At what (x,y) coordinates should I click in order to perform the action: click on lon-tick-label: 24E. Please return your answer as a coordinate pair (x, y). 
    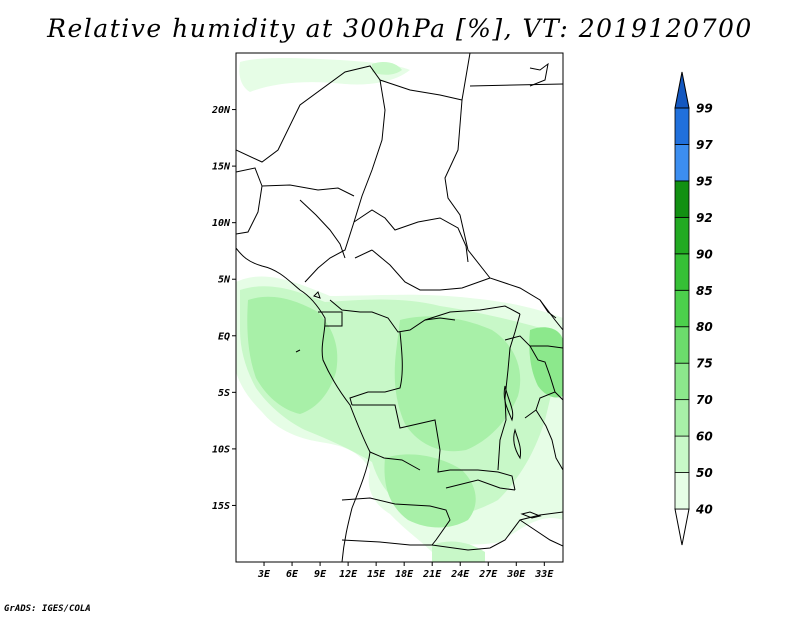
    Looking at the image, I should click on (460, 574).